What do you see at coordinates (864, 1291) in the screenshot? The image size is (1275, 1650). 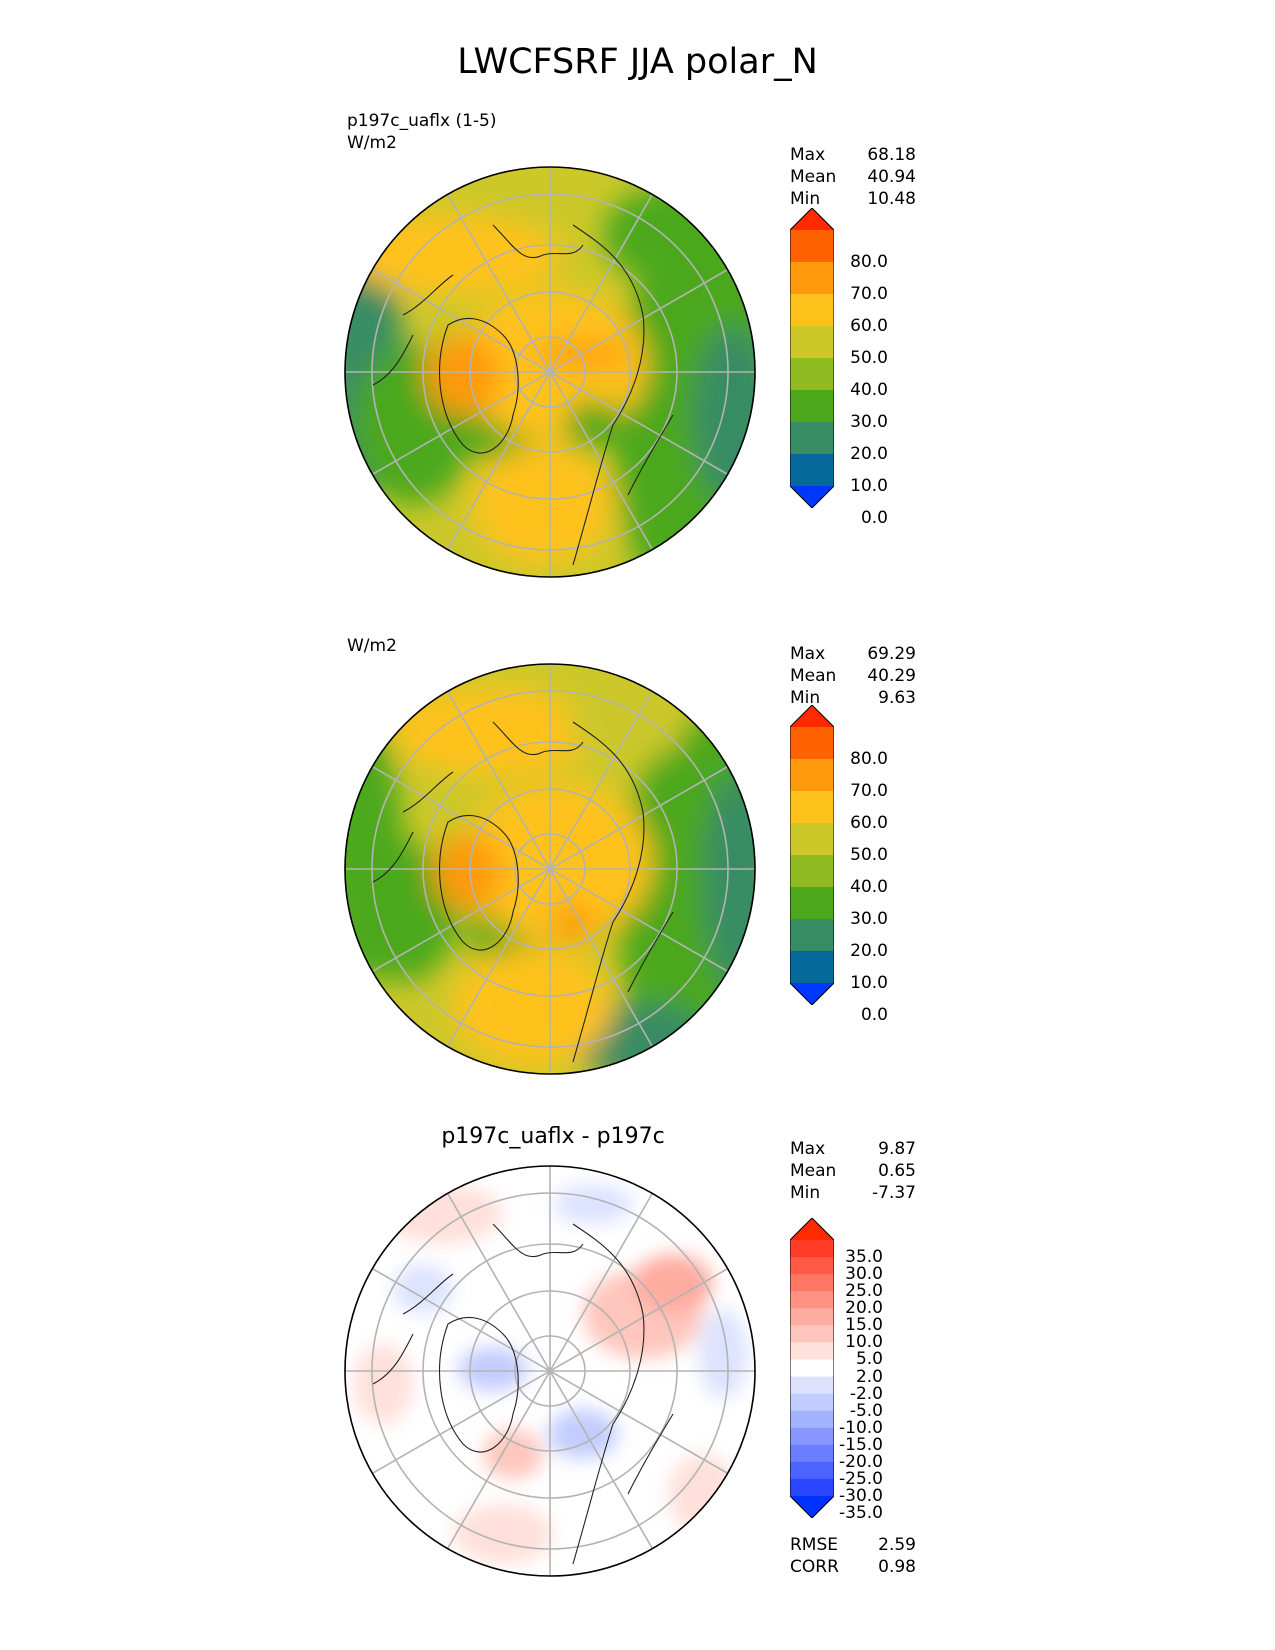 I see `colorbar-tick-label: 25.0` at bounding box center [864, 1291].